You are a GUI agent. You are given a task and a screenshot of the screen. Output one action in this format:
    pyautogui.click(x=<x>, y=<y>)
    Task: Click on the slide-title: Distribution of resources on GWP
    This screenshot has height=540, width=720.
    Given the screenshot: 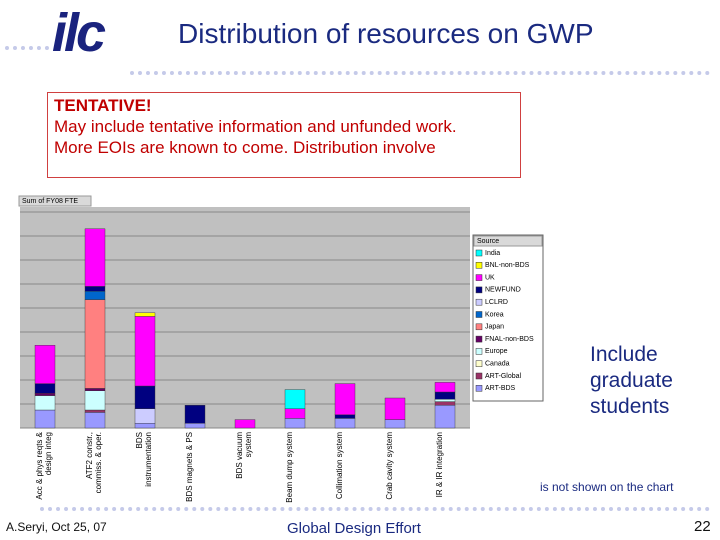 What is the action you would take?
    pyautogui.click(x=386, y=33)
    